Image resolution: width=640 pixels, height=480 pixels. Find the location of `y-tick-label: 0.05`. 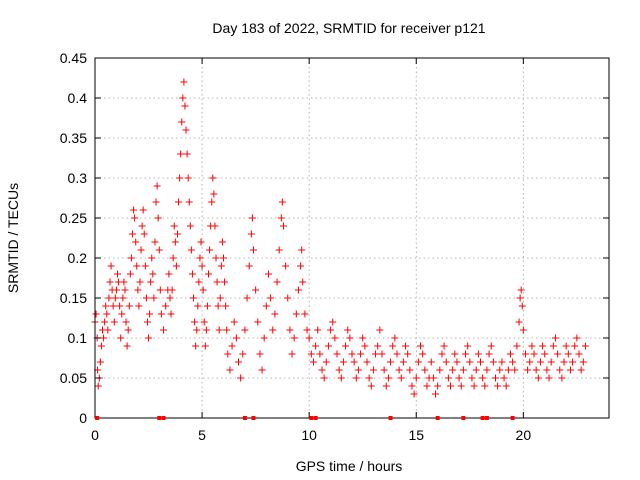

y-tick-label: 0.05 is located at coordinates (73, 378).